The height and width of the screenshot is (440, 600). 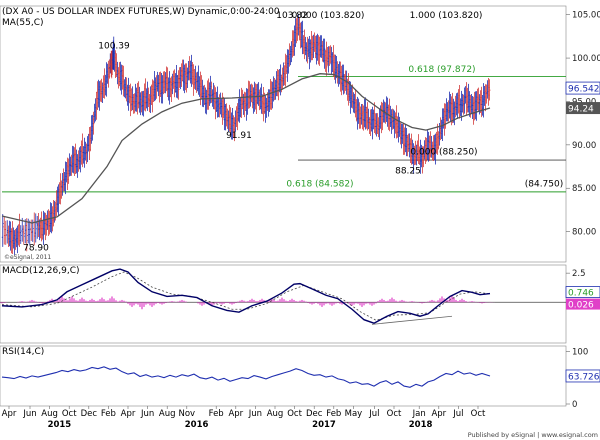 What do you see at coordinates (441, 70) in the screenshot?
I see `fibonacci-label: 0.618 (97.872)` at bounding box center [441, 70].